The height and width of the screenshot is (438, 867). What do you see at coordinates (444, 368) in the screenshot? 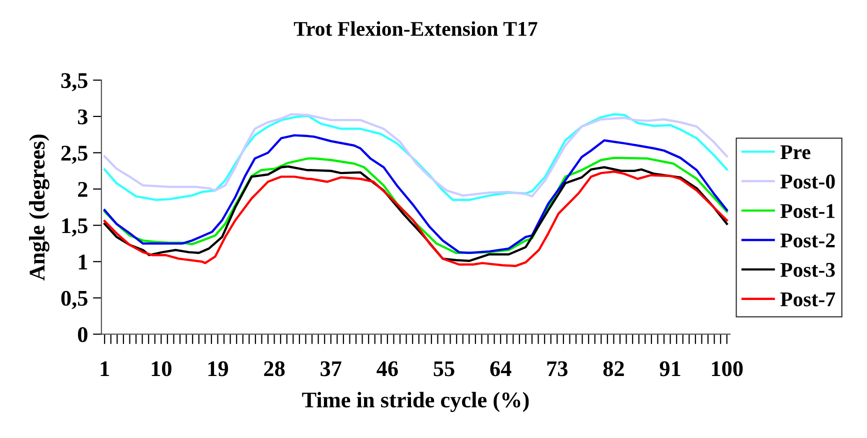
I see `x-tick-label: 55` at bounding box center [444, 368].